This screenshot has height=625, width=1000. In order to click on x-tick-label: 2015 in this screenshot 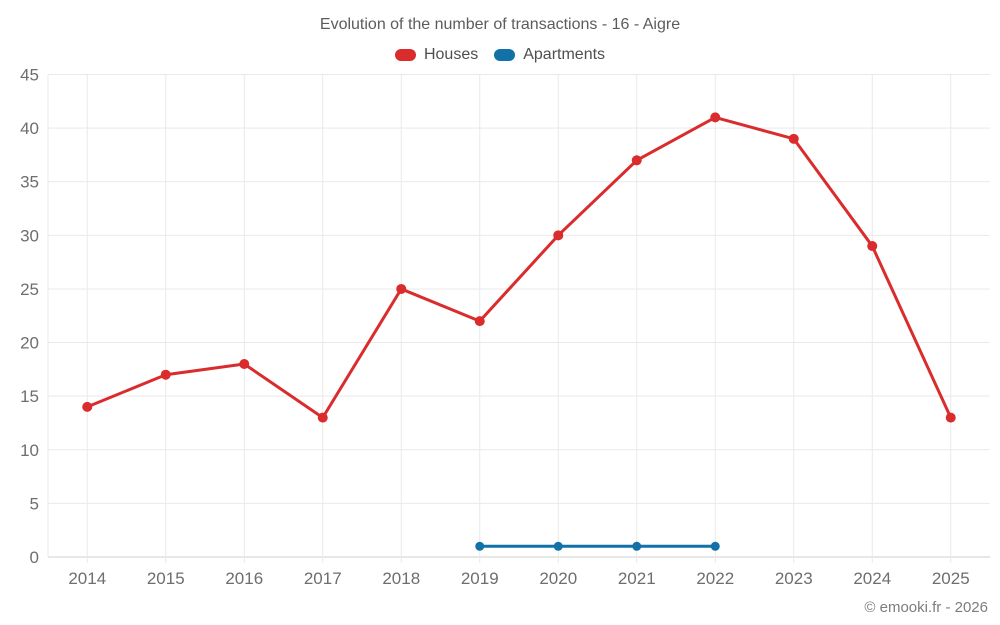, I will do `click(166, 578)`.